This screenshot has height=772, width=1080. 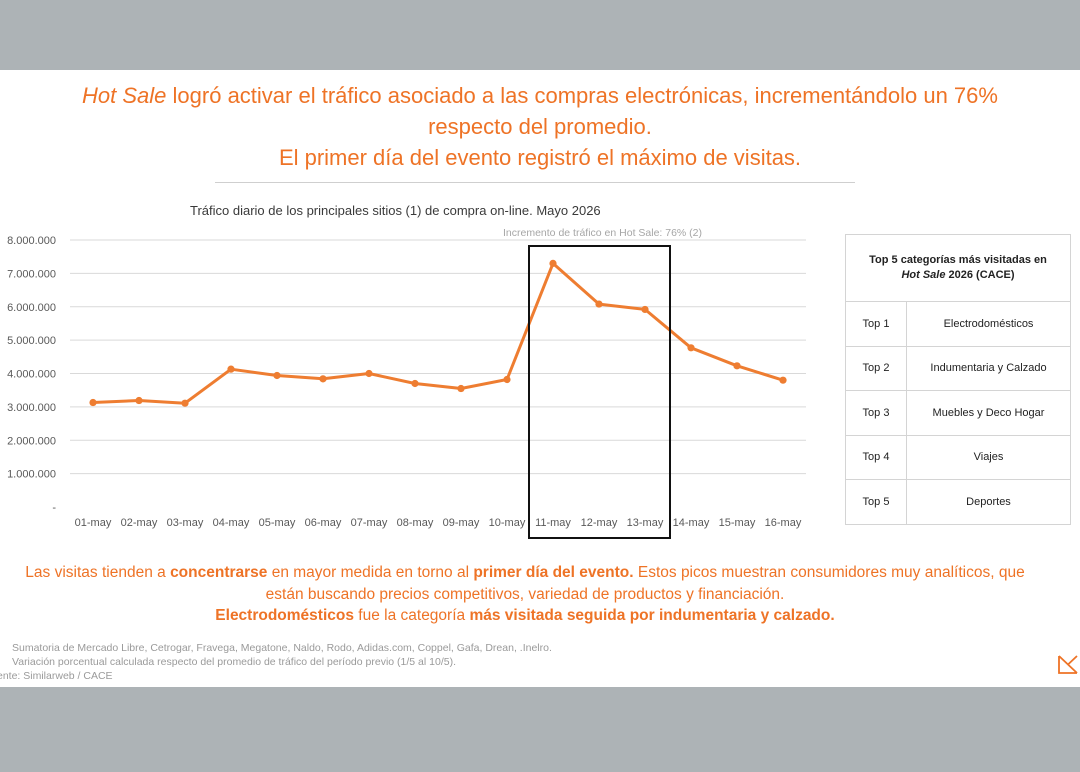 What do you see at coordinates (507, 523) in the screenshot?
I see `x-tick-label: 10-may` at bounding box center [507, 523].